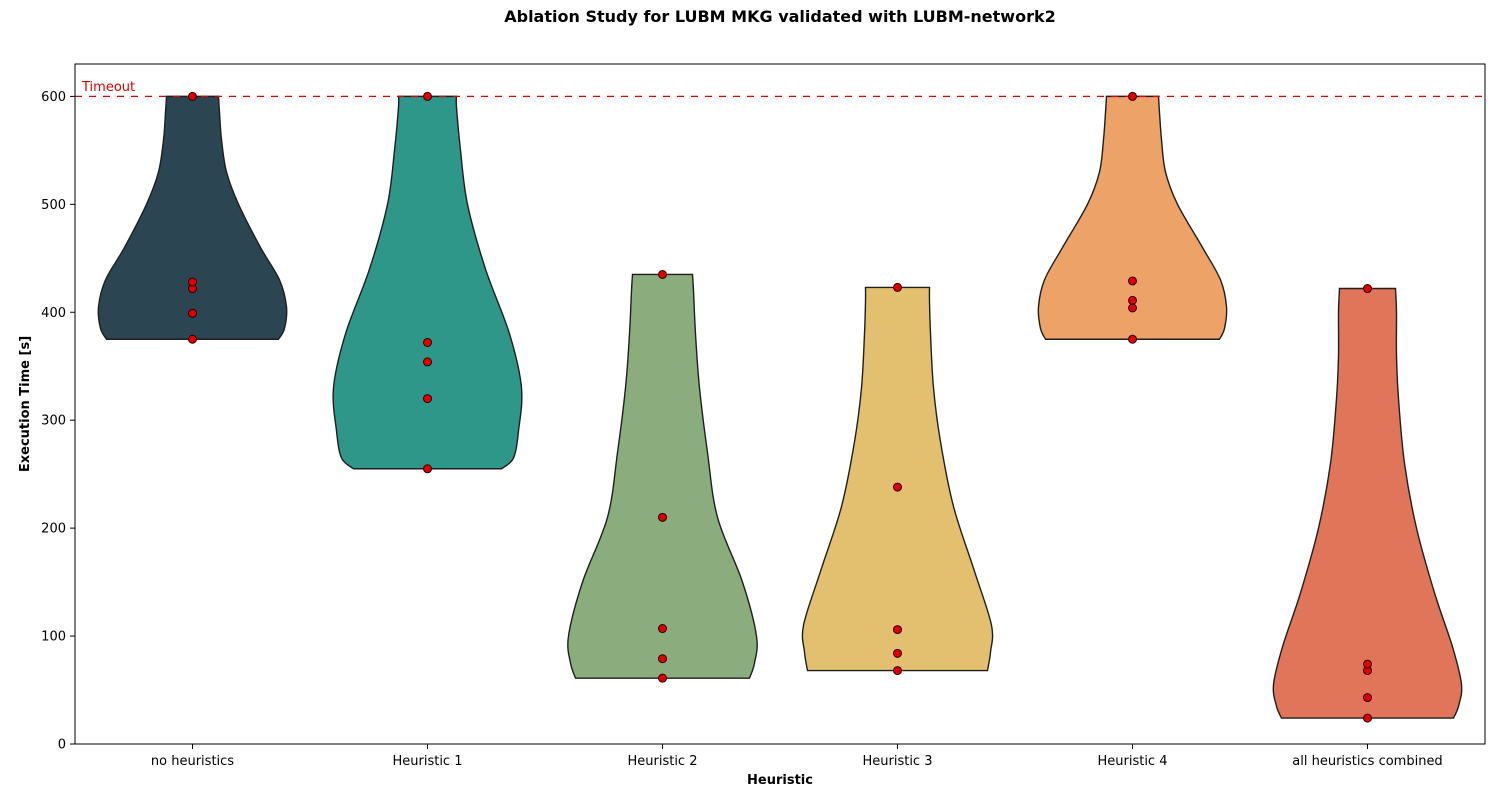  Describe the element at coordinates (25, 404) in the screenshot. I see `y-axis-label: Execution Time [s]` at that location.